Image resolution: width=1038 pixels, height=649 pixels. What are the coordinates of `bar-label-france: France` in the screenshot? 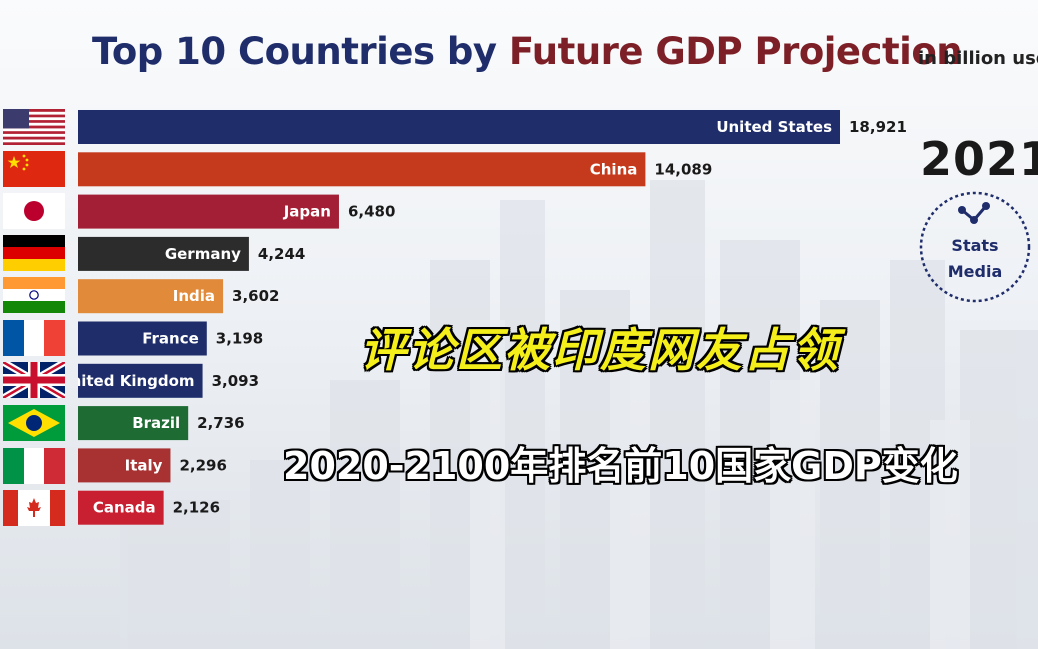 It's located at (170, 339).